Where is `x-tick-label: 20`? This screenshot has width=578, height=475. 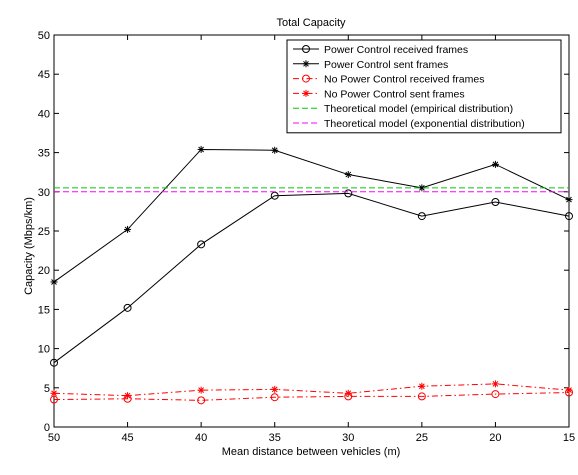 x-tick-label: 20 is located at coordinates (495, 438).